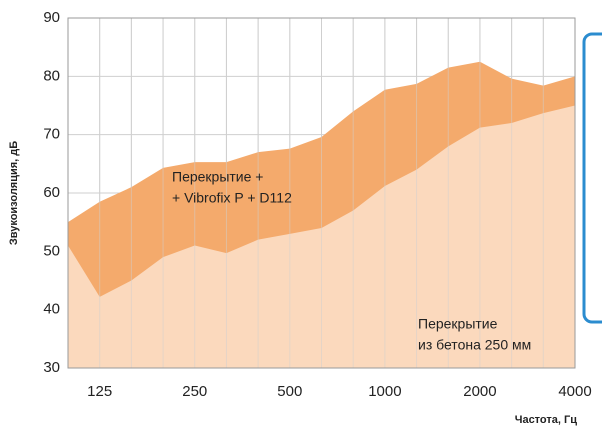 Image resolution: width=602 pixels, height=432 pixels. What do you see at coordinates (592, 178) in the screenshot?
I see `side-panel` at bounding box center [592, 178].